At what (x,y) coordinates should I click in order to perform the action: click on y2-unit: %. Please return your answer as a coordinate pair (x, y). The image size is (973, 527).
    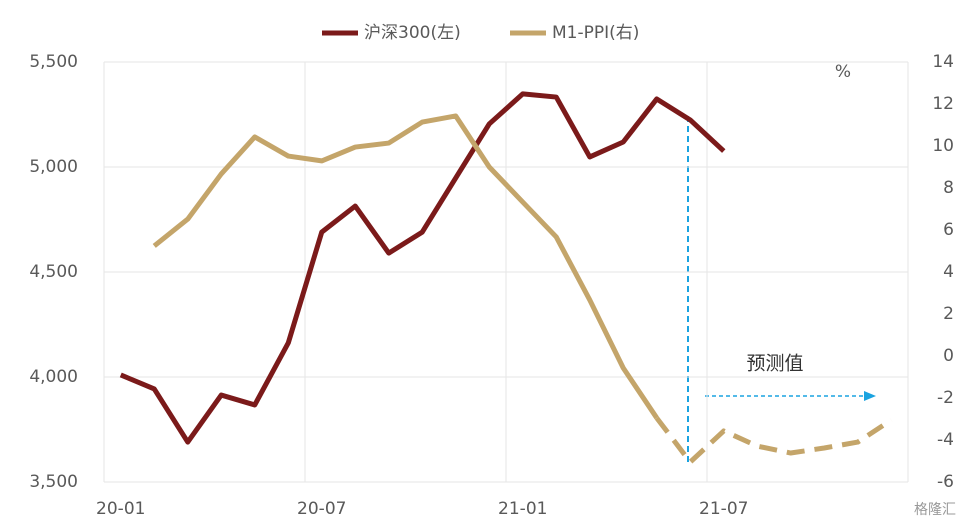
    Looking at the image, I should click on (843, 72).